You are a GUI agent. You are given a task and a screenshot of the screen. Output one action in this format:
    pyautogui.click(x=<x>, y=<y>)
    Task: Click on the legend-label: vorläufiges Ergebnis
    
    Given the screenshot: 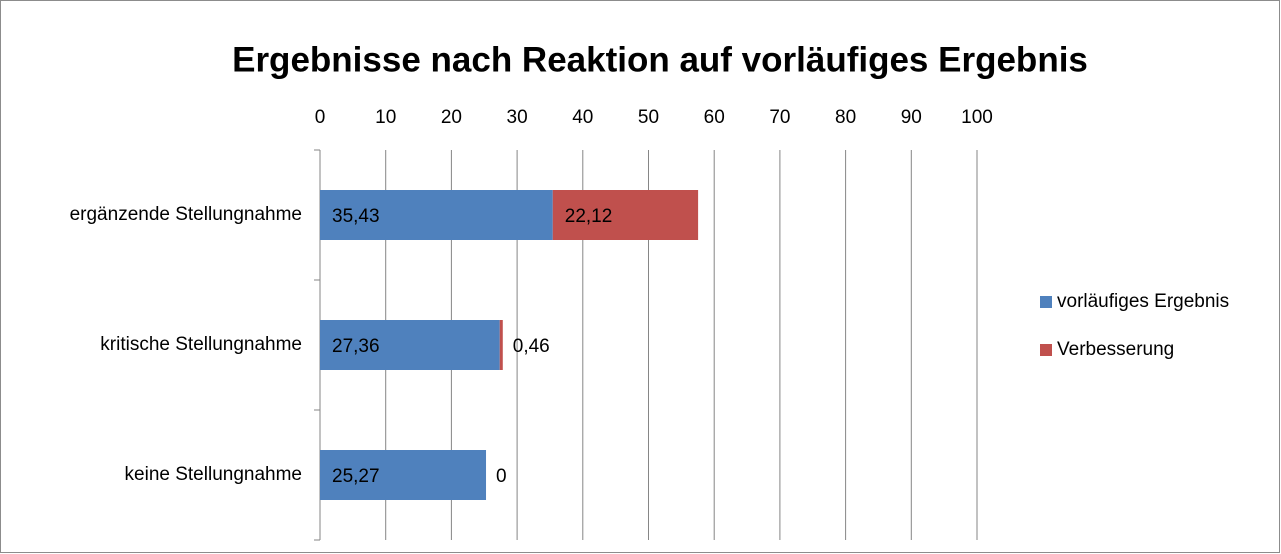 What is the action you would take?
    pyautogui.click(x=1143, y=301)
    